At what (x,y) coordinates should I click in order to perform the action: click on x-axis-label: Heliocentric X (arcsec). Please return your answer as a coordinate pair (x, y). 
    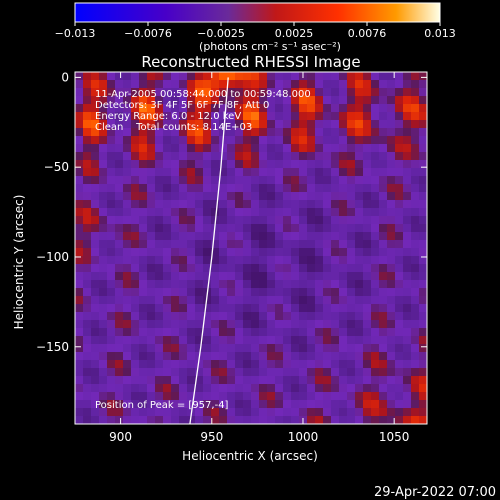
    Looking at the image, I should click on (250, 456).